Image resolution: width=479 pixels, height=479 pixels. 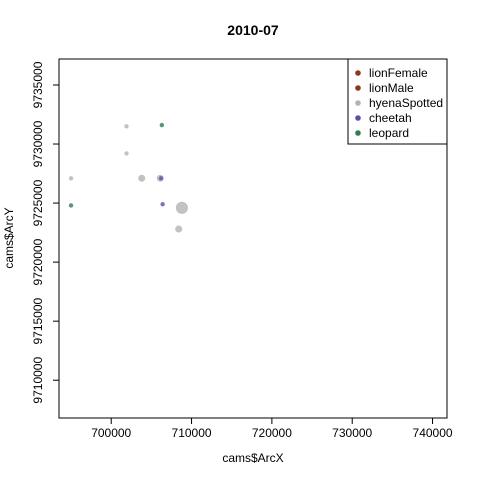 I want to click on legend-label-lionMale: lionMale, so click(x=391, y=88).